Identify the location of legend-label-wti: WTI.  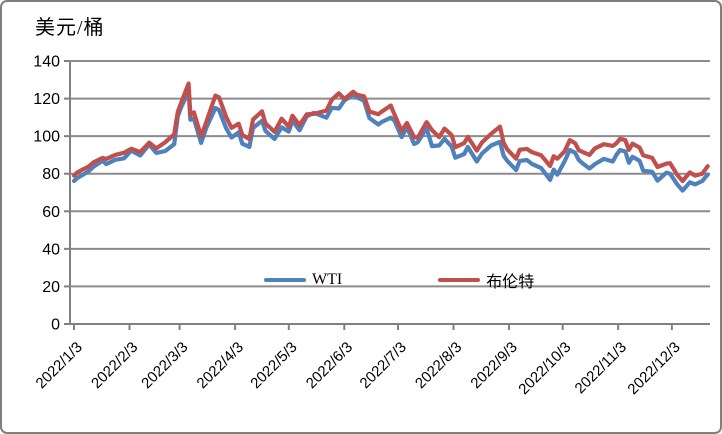
(327, 279).